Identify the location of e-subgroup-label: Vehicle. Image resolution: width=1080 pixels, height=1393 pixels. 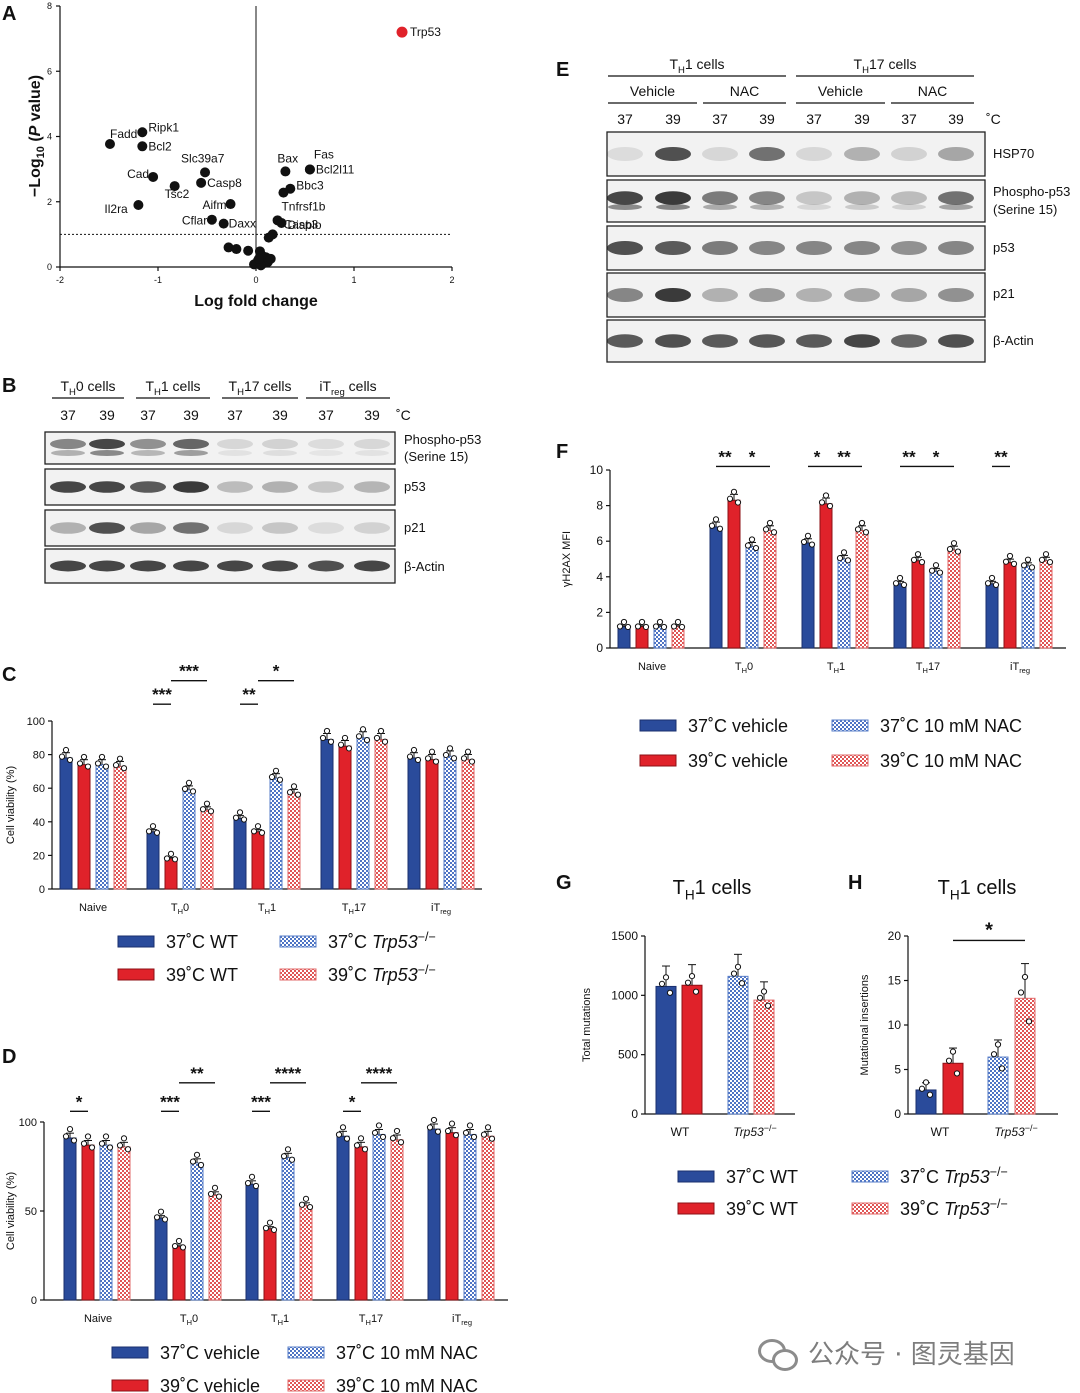
(652, 91).